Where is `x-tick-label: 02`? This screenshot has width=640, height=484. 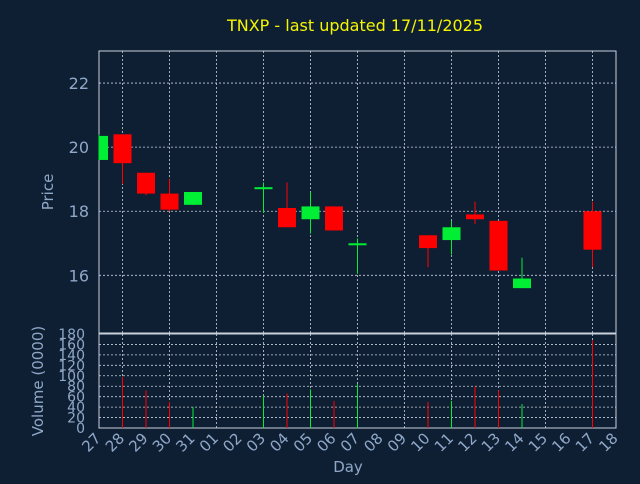 x-tick-label: 02 is located at coordinates (232, 442).